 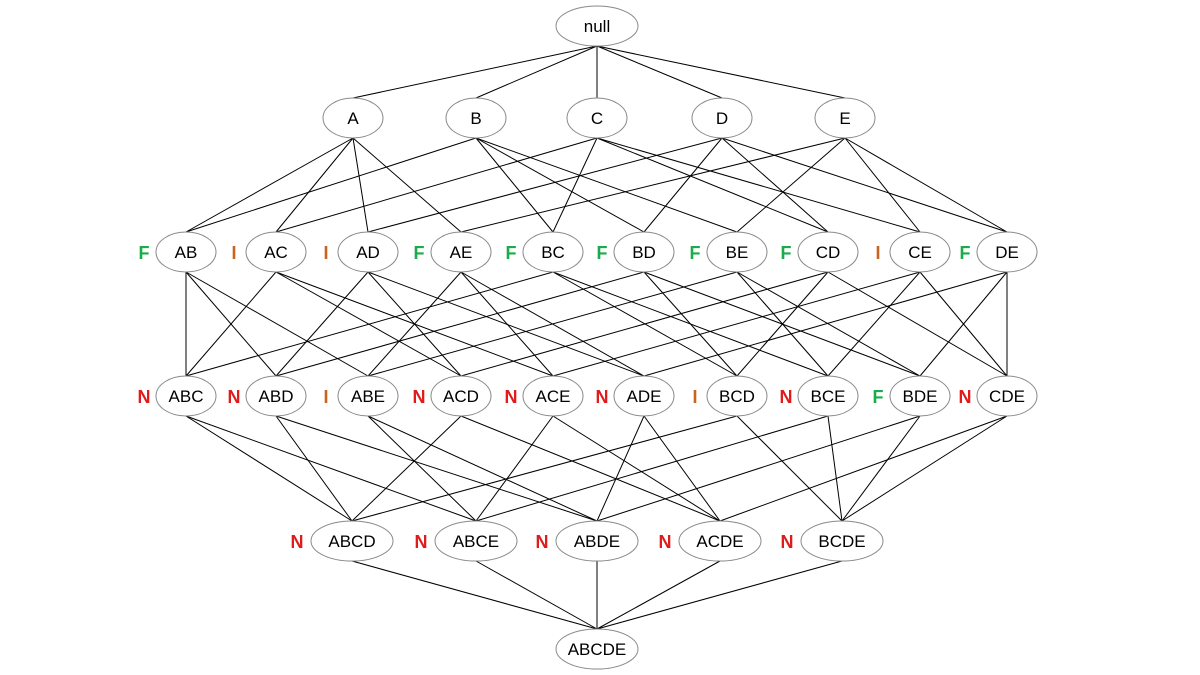 What do you see at coordinates (322, 324) in the screenshot?
I see `edge-AD-ABD` at bounding box center [322, 324].